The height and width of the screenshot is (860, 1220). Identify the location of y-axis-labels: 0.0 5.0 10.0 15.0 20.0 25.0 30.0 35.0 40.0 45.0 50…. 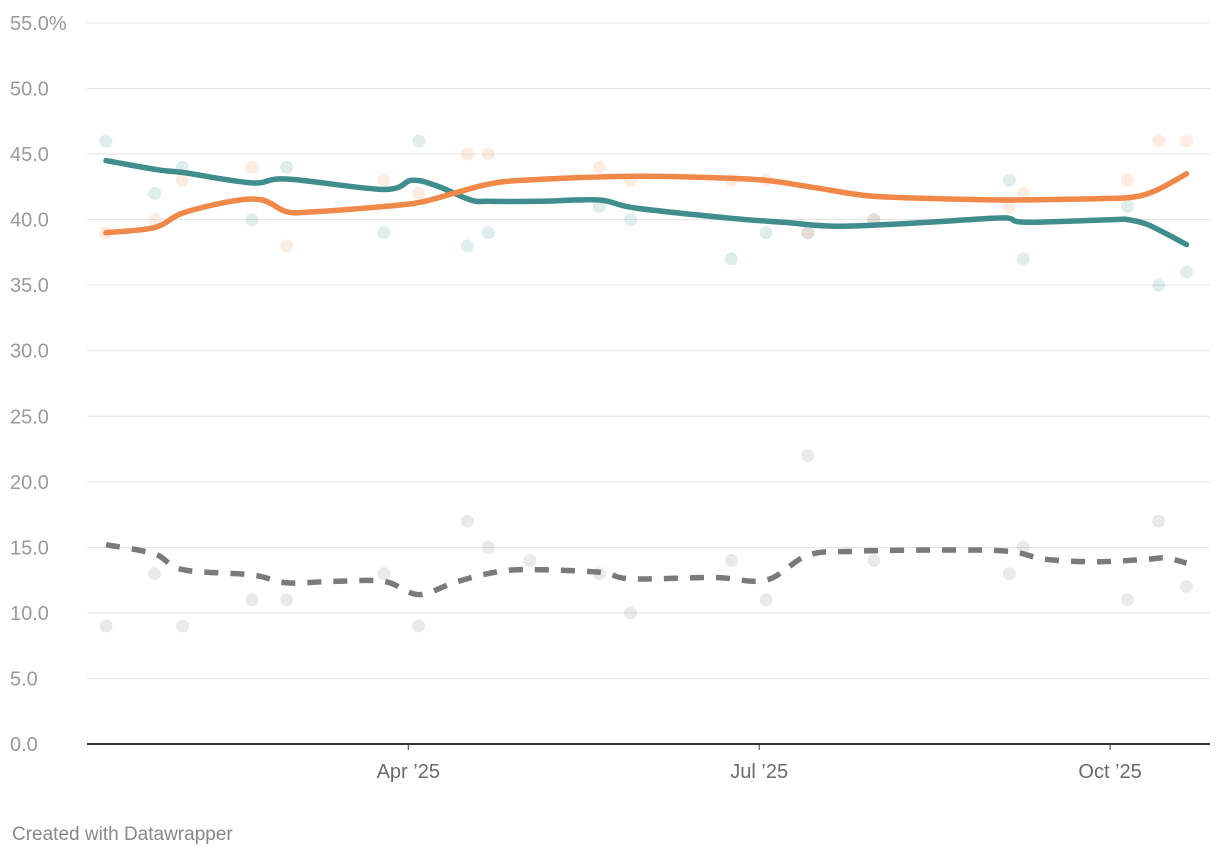
(38, 384).